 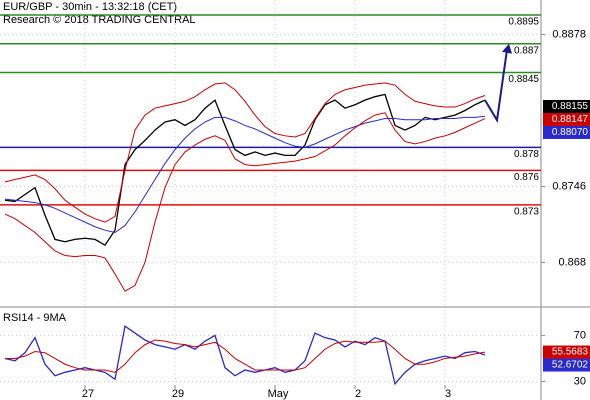 What do you see at coordinates (523, 22) in the screenshot?
I see `level-label: 0.8895` at bounding box center [523, 22].